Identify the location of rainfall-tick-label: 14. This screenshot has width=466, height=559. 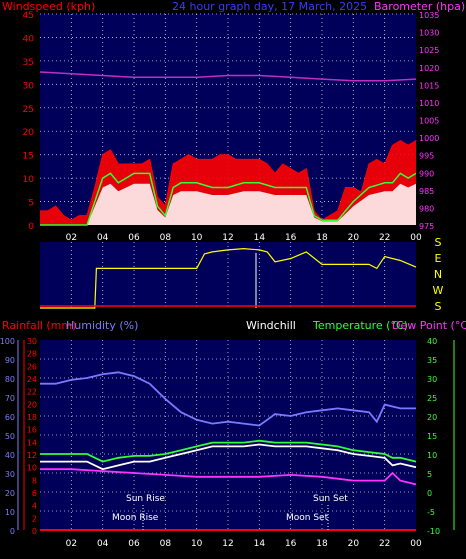
(32, 442).